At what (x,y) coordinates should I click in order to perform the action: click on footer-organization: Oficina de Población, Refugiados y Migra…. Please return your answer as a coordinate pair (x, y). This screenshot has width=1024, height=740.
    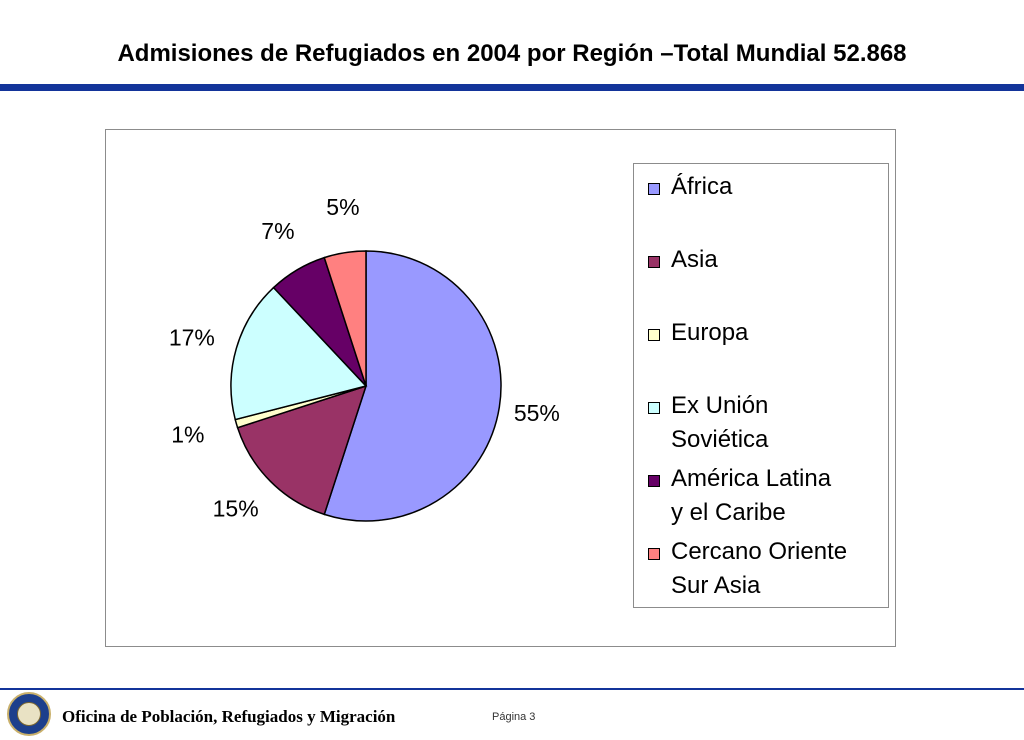
    Looking at the image, I should click on (229, 716).